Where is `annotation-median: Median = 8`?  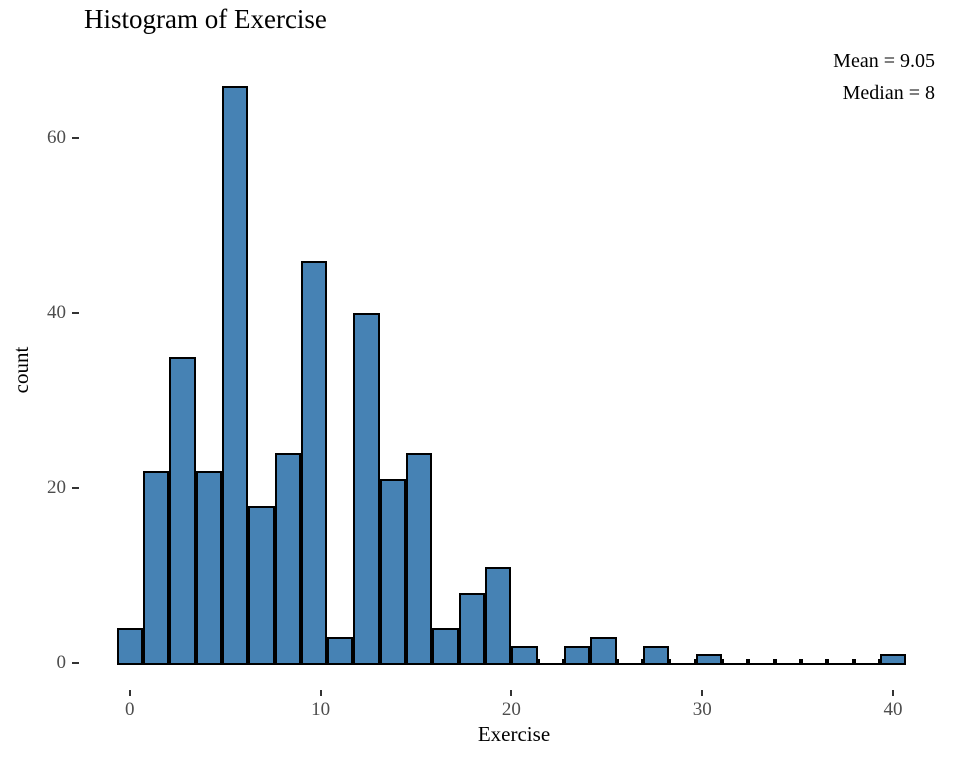
annotation-median: Median = 8 is located at coordinates (888, 93).